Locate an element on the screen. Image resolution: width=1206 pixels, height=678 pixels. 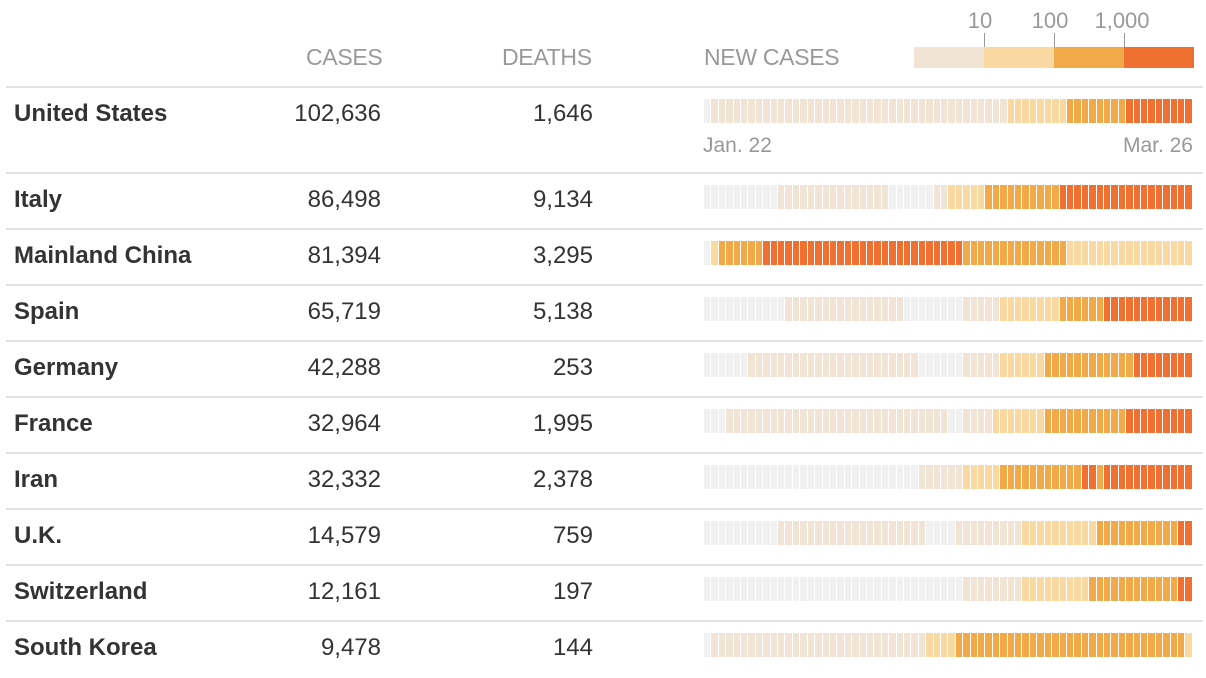
legend-tick-line is located at coordinates (1124, 40).